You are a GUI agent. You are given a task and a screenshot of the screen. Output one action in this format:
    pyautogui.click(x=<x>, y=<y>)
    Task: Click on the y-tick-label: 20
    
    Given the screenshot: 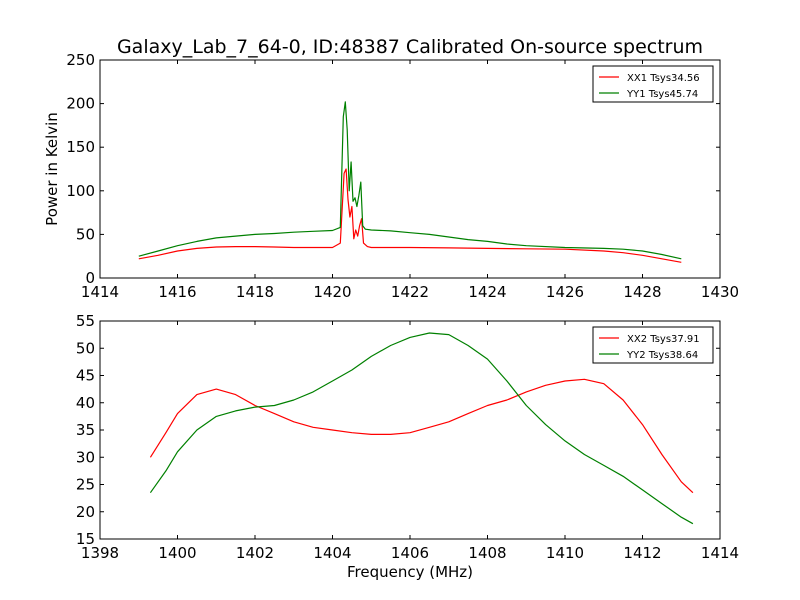 What is the action you would take?
    pyautogui.click(x=85, y=512)
    